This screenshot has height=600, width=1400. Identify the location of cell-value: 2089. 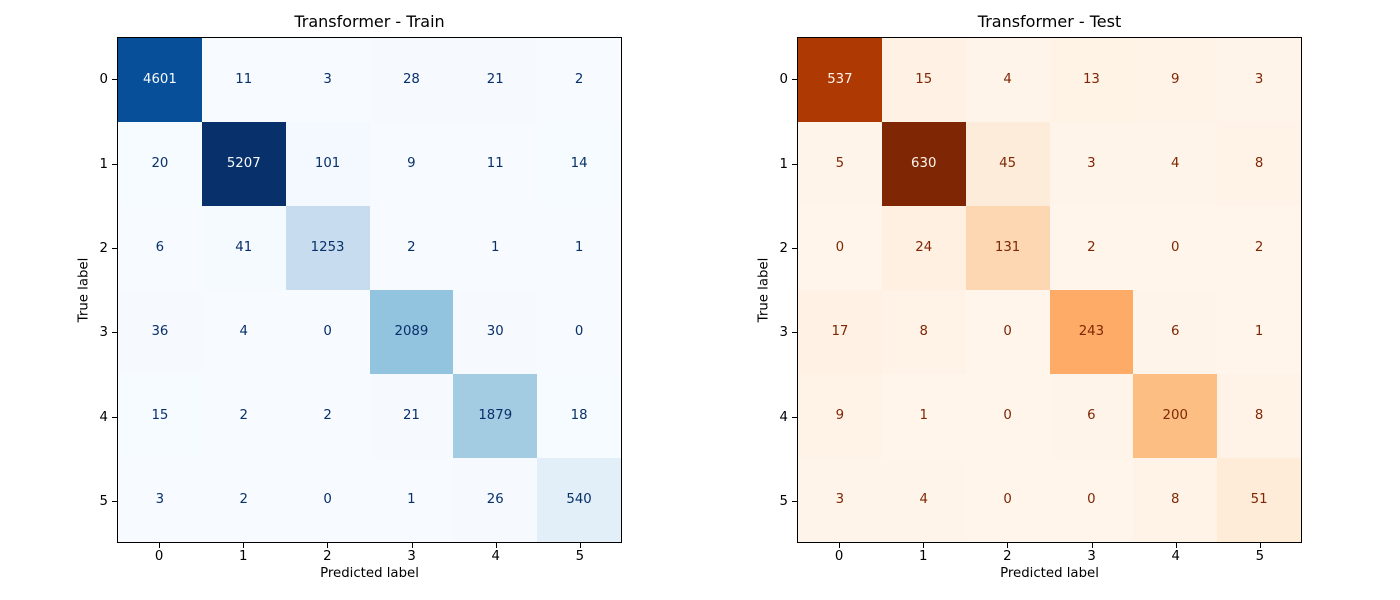
(411, 332).